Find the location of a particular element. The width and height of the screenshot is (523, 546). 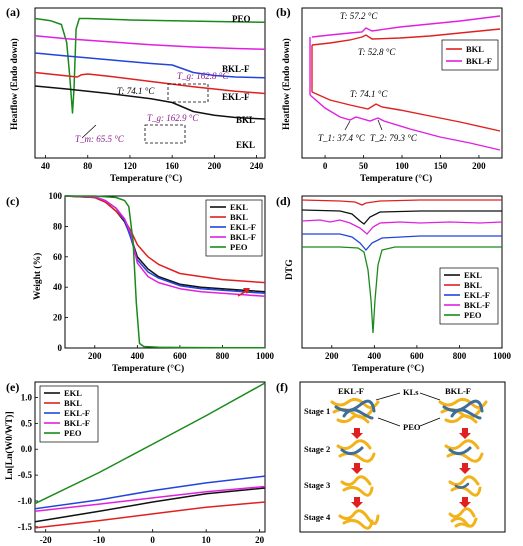

x-tick-label: -10 is located at coordinates (99, 540).